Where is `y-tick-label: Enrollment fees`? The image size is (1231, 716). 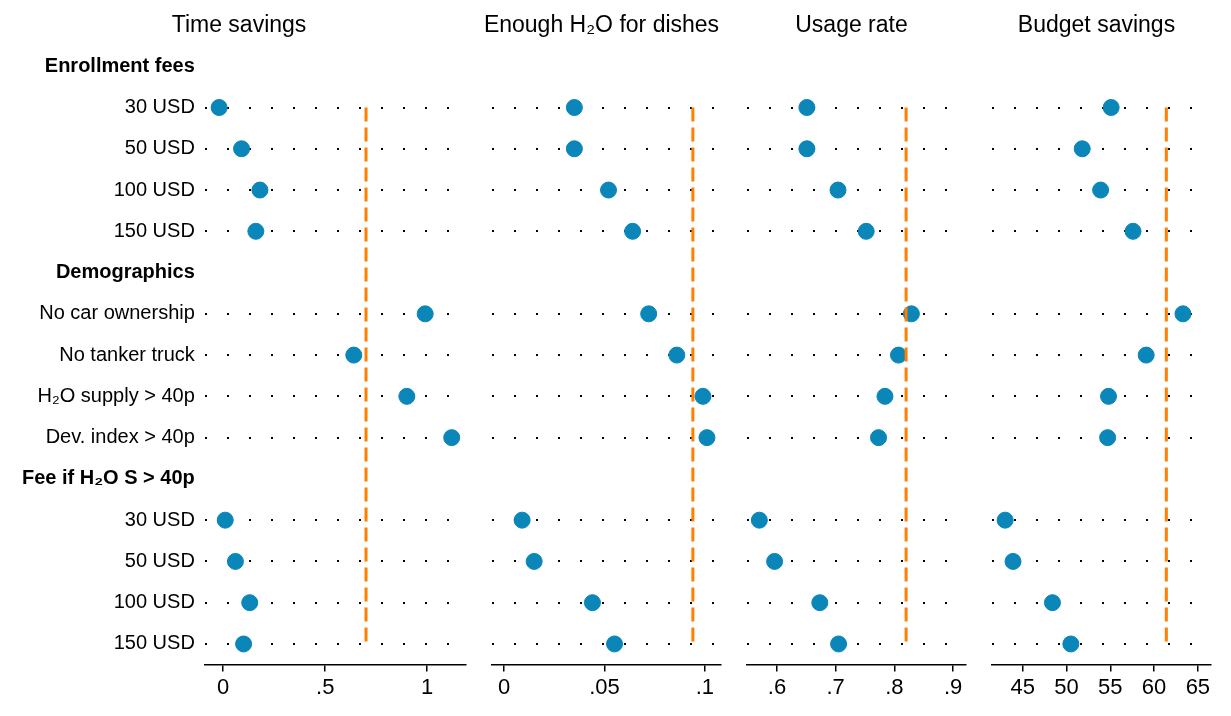
y-tick-label: Enrollment fees is located at coordinates (119, 64).